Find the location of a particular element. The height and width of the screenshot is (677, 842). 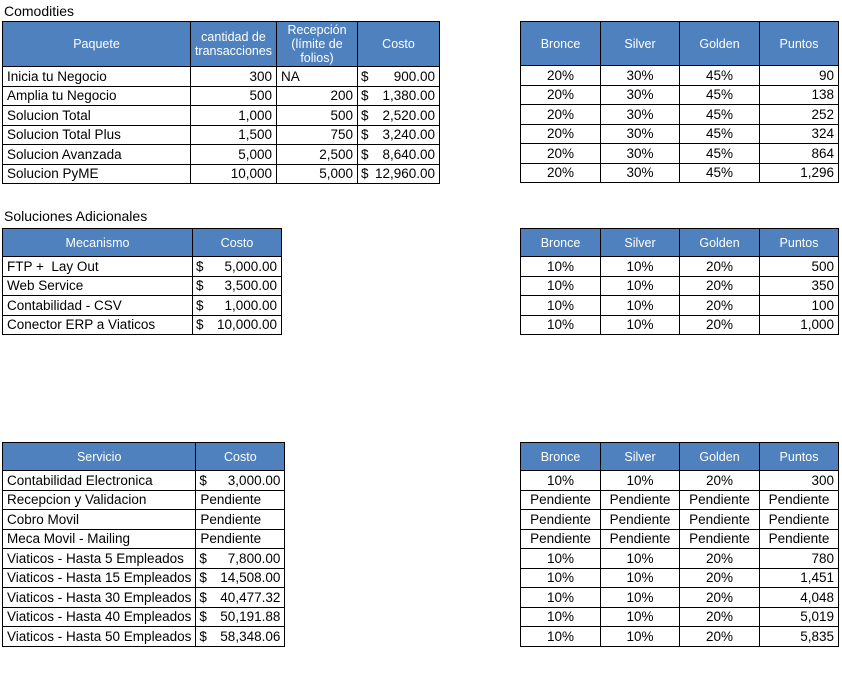

transactions-cell: 10,000 is located at coordinates (233, 173).